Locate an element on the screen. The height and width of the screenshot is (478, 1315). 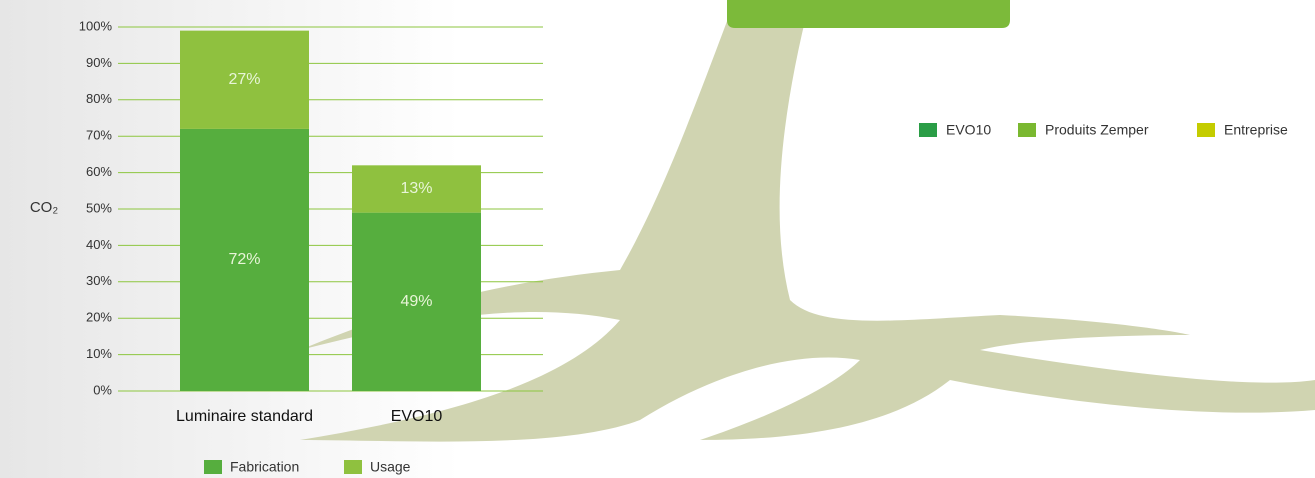
y-tick-label: 100% is located at coordinates (96, 25).